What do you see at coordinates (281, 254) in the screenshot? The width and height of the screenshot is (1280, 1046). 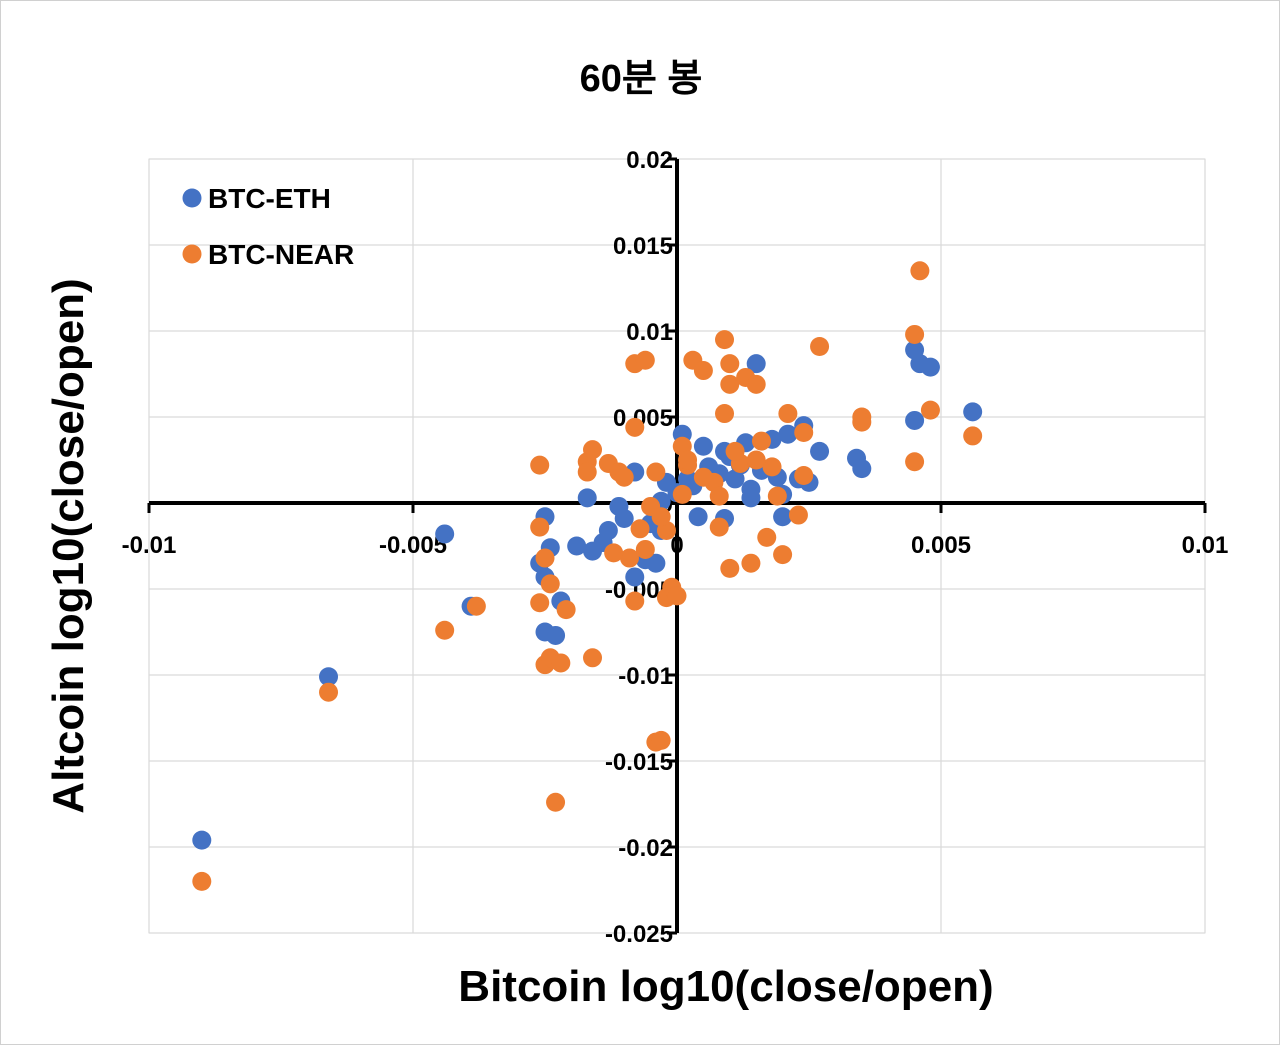 I see `legend-label: BTC-NEAR` at bounding box center [281, 254].